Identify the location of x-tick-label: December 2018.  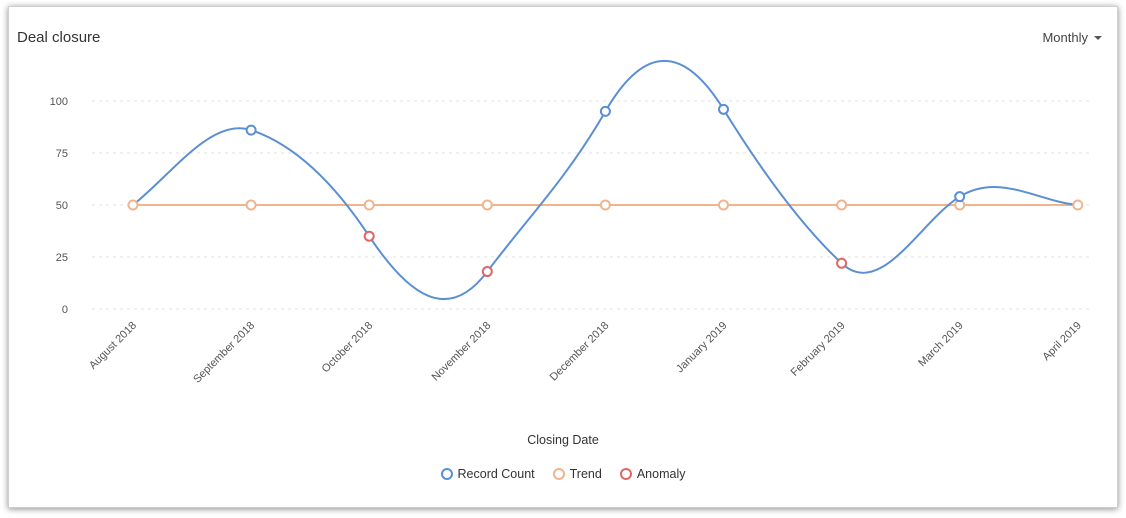
(580, 352).